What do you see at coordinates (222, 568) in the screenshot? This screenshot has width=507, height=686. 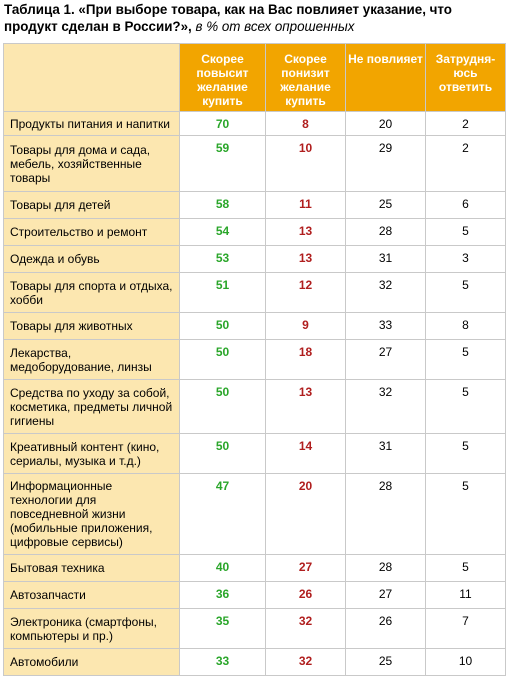 I see `value-increase: 40` at bounding box center [222, 568].